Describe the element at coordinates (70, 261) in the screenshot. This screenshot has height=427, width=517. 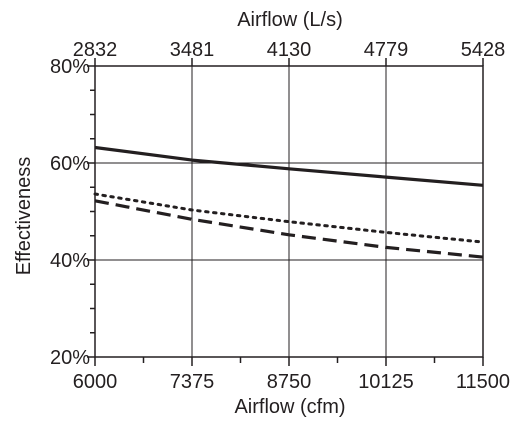
I see `y-tick-label: 40%` at that location.